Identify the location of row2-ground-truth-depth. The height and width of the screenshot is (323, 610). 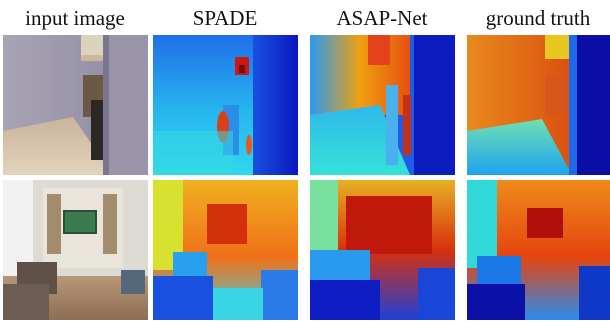
(538, 250).